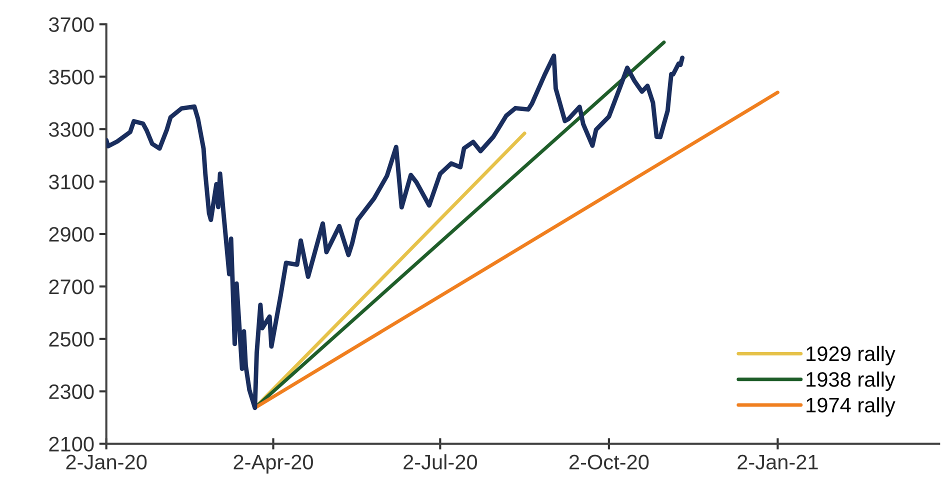  I want to click on y-tick-label: 3100, so click(71, 182).